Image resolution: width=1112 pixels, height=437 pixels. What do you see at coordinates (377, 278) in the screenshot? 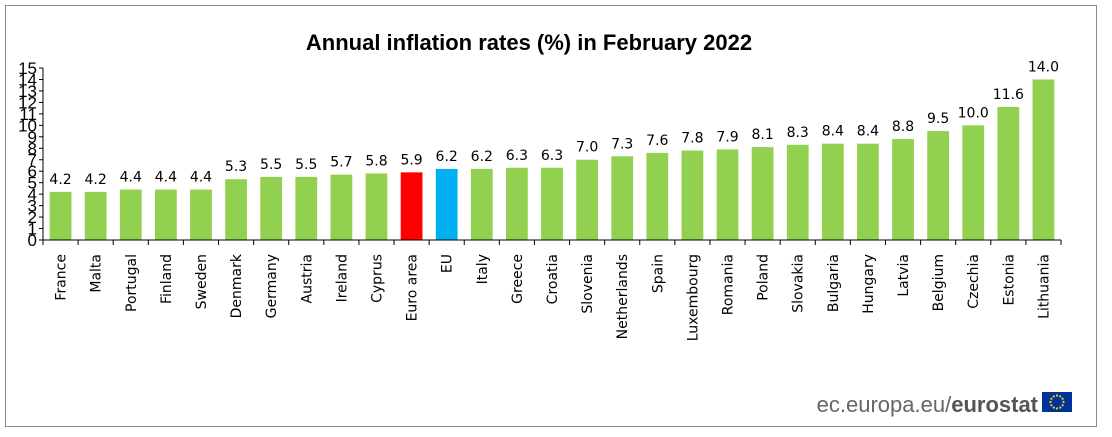
I see `x-tick-label: Cyprus` at bounding box center [377, 278].